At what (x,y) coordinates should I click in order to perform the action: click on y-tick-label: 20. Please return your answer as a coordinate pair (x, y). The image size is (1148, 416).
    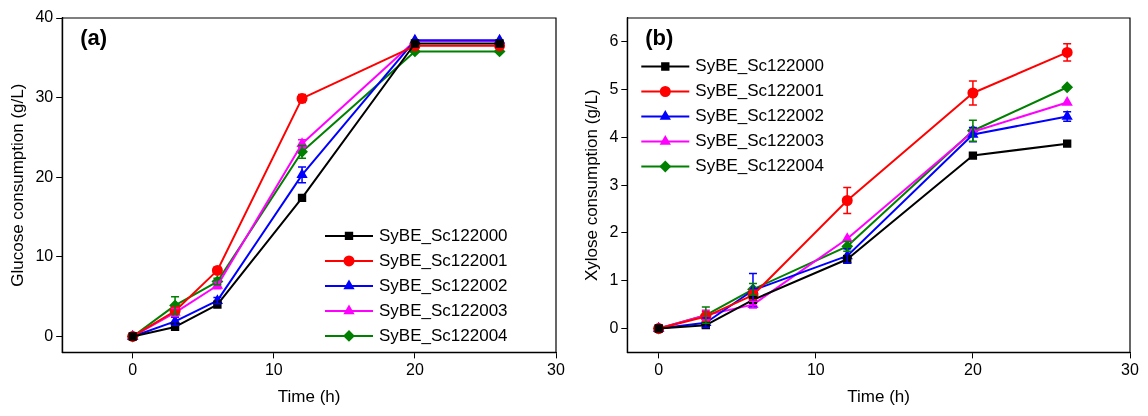
    Looking at the image, I should click on (44, 176).